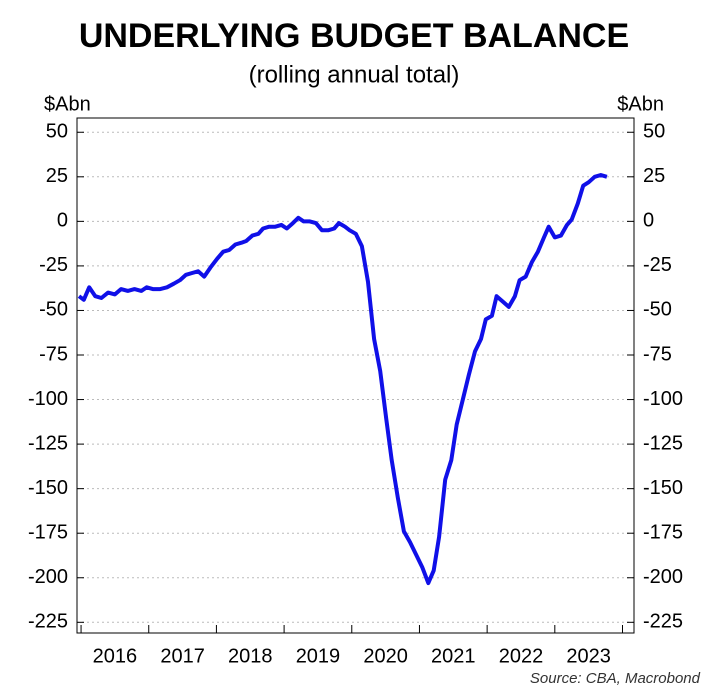 The image size is (707, 695). I want to click on y-tick-label: -200, so click(48, 577).